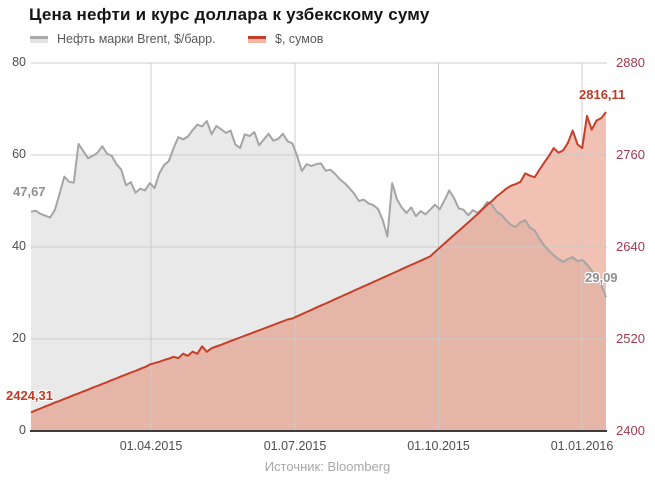  Describe the element at coordinates (19, 338) in the screenshot. I see `left-axis-tick-label: 20` at that location.